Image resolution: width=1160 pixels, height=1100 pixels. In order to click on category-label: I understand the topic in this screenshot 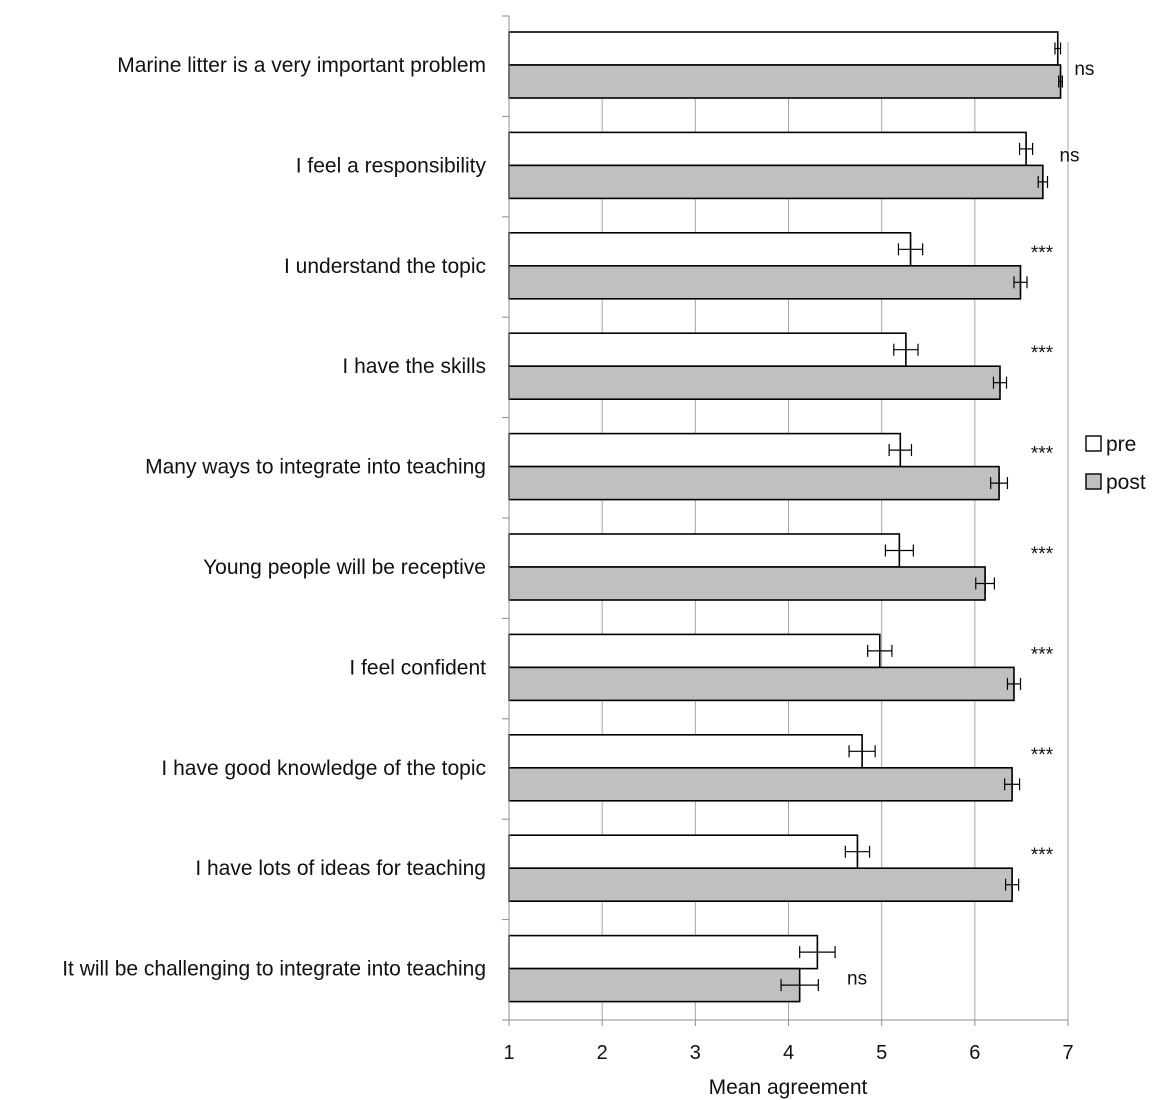, I will do `click(385, 266)`.